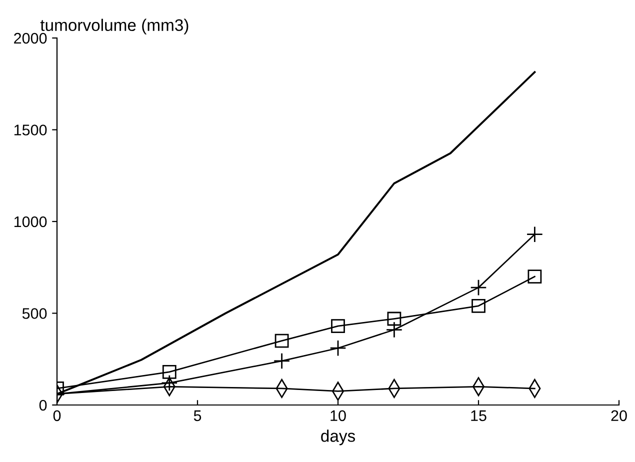  Describe the element at coordinates (338, 416) in the screenshot. I see `x-tick-label: 10` at that location.